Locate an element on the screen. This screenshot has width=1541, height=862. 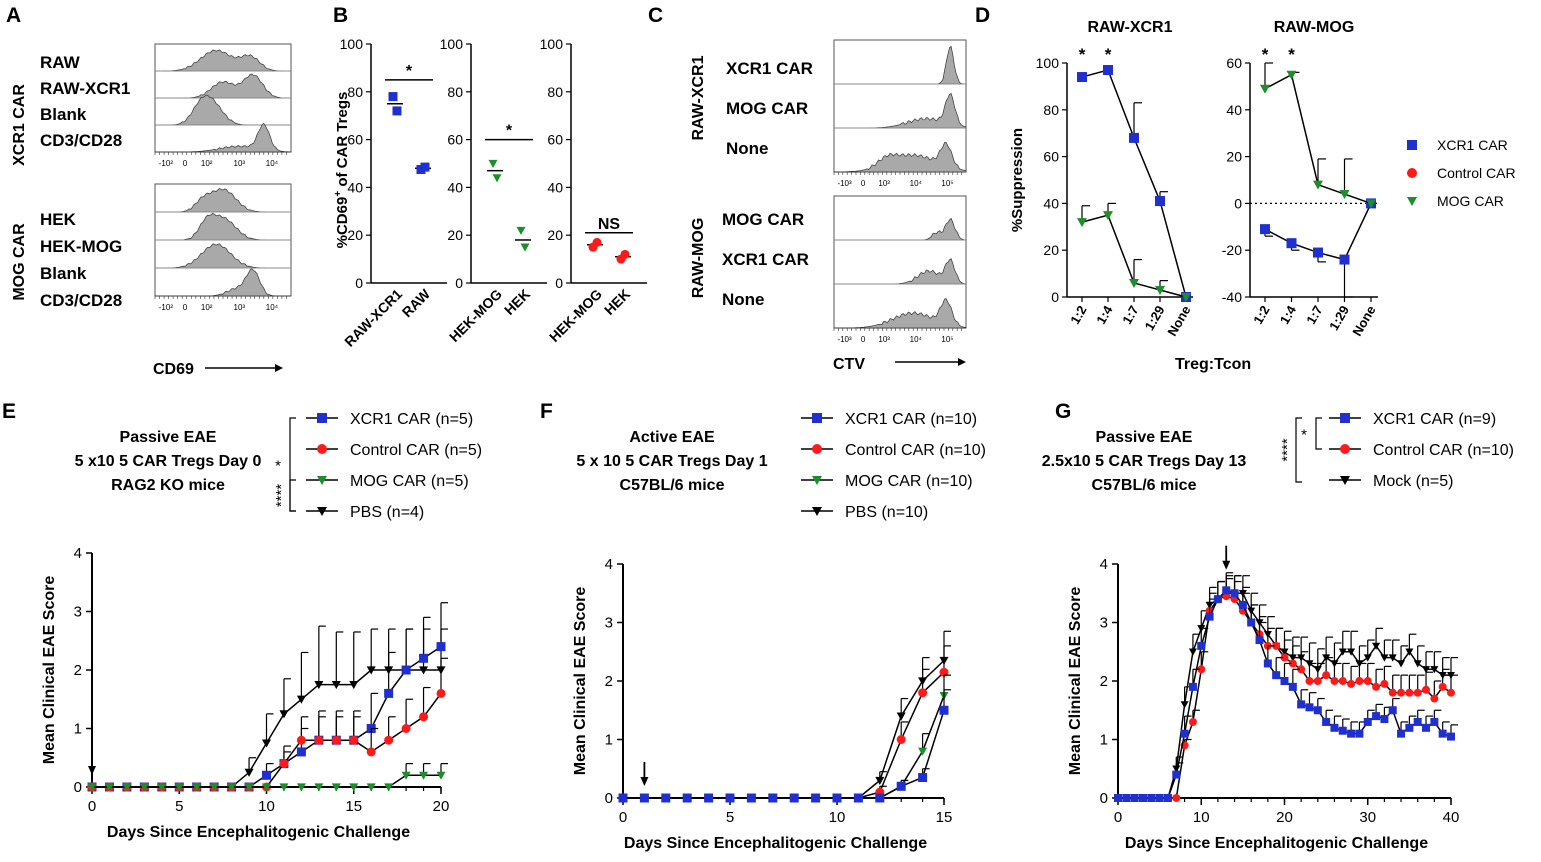
panel-b-y-tick-label: 100 is located at coordinates (552, 44).